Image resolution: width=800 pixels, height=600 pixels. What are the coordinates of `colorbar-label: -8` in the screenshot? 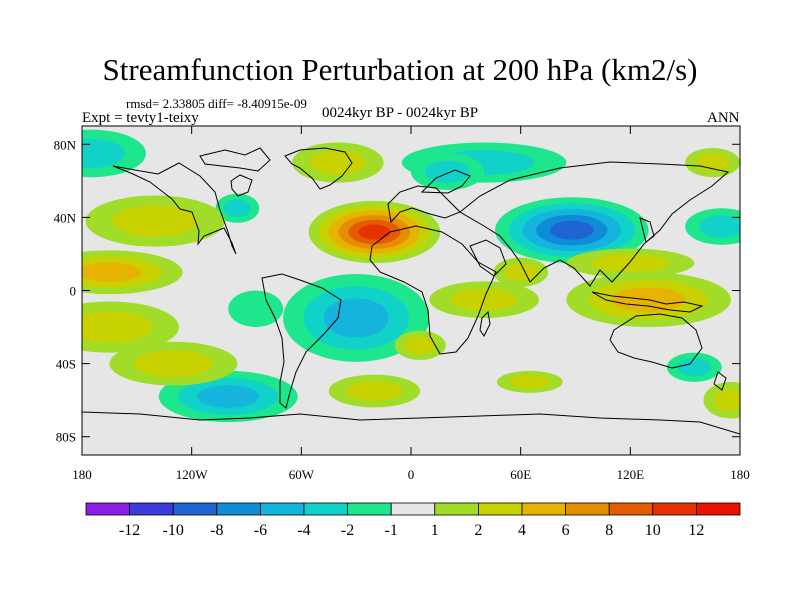 It's located at (216, 530).